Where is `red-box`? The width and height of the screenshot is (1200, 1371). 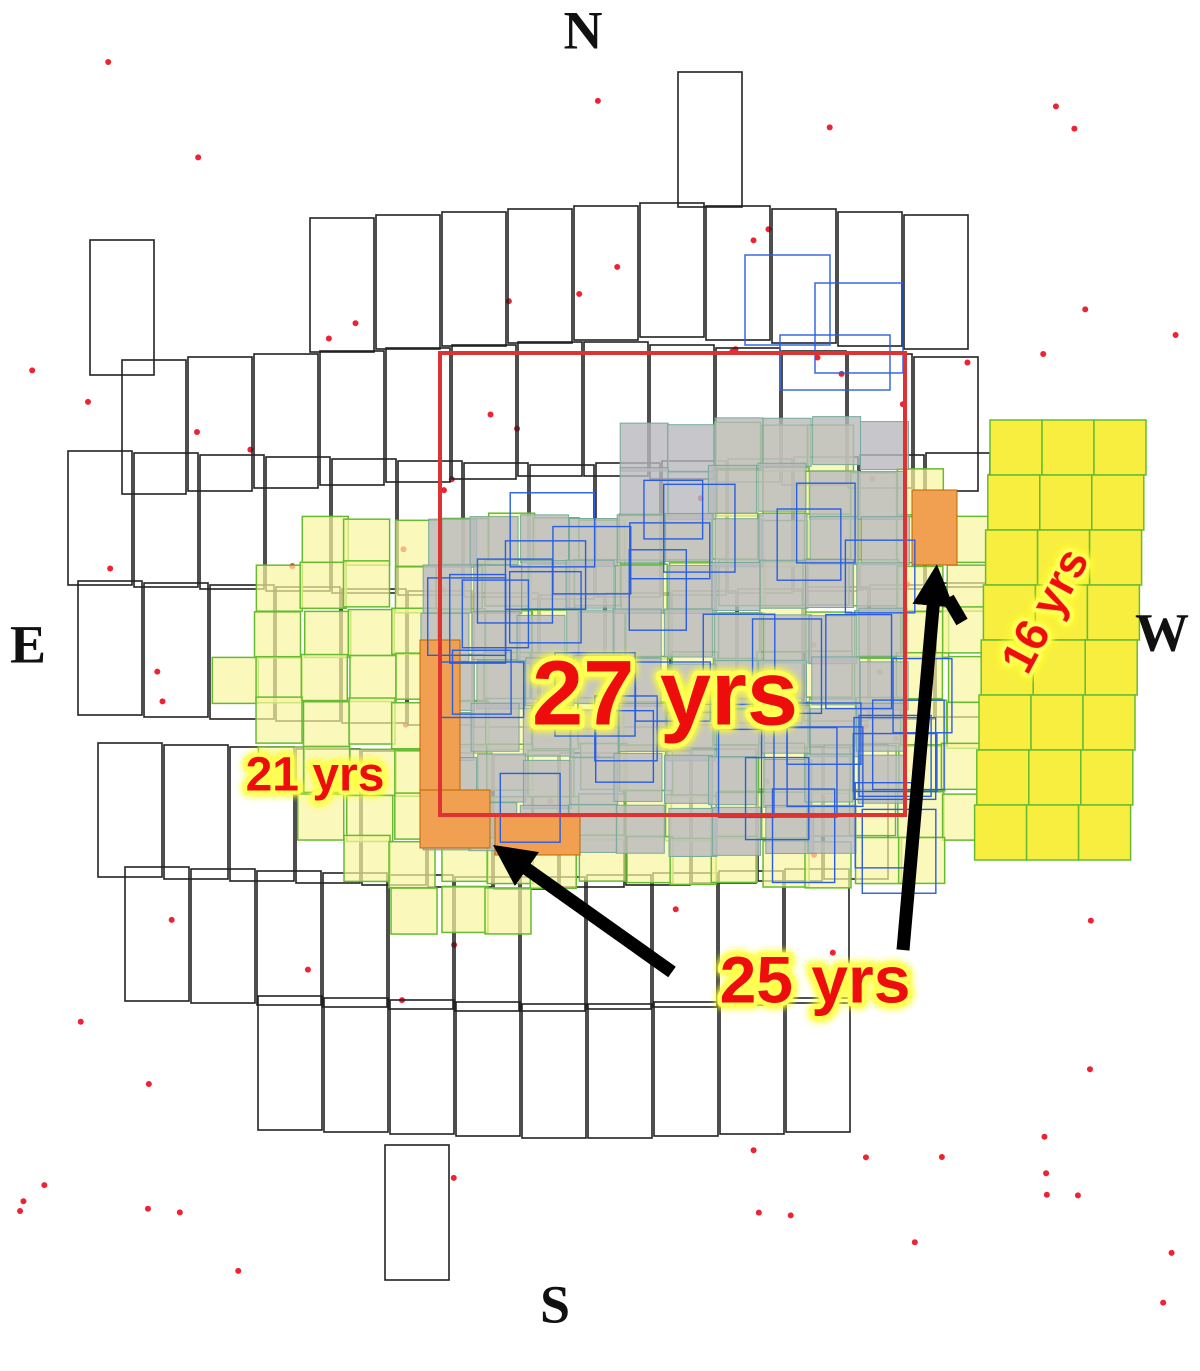 red-box is located at coordinates (672, 584).